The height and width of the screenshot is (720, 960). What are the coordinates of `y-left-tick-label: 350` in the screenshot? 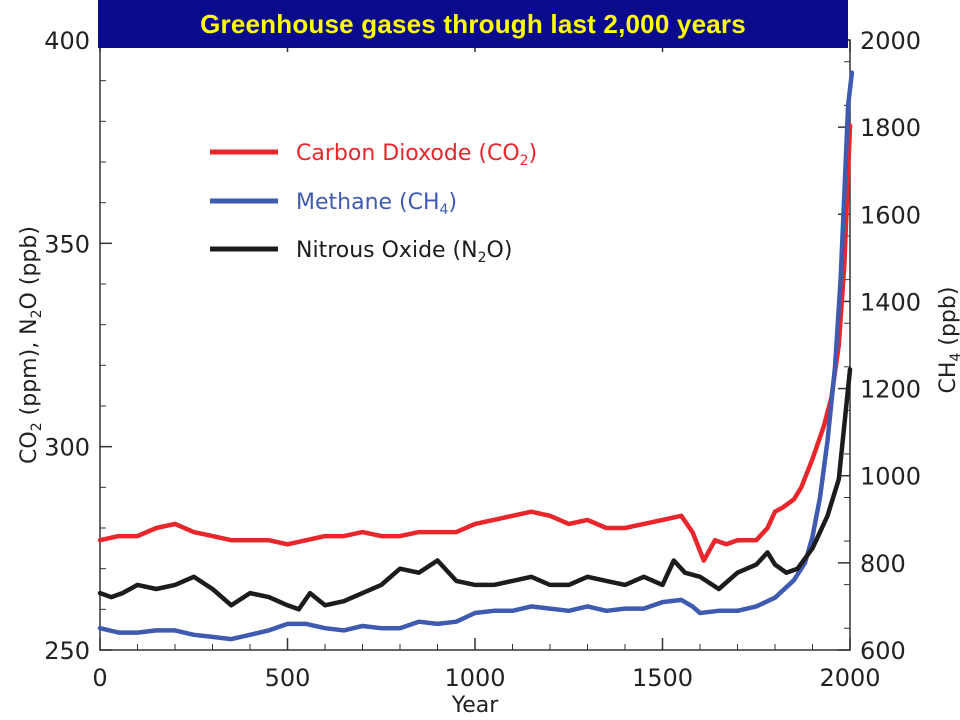 It's located at (67, 244).